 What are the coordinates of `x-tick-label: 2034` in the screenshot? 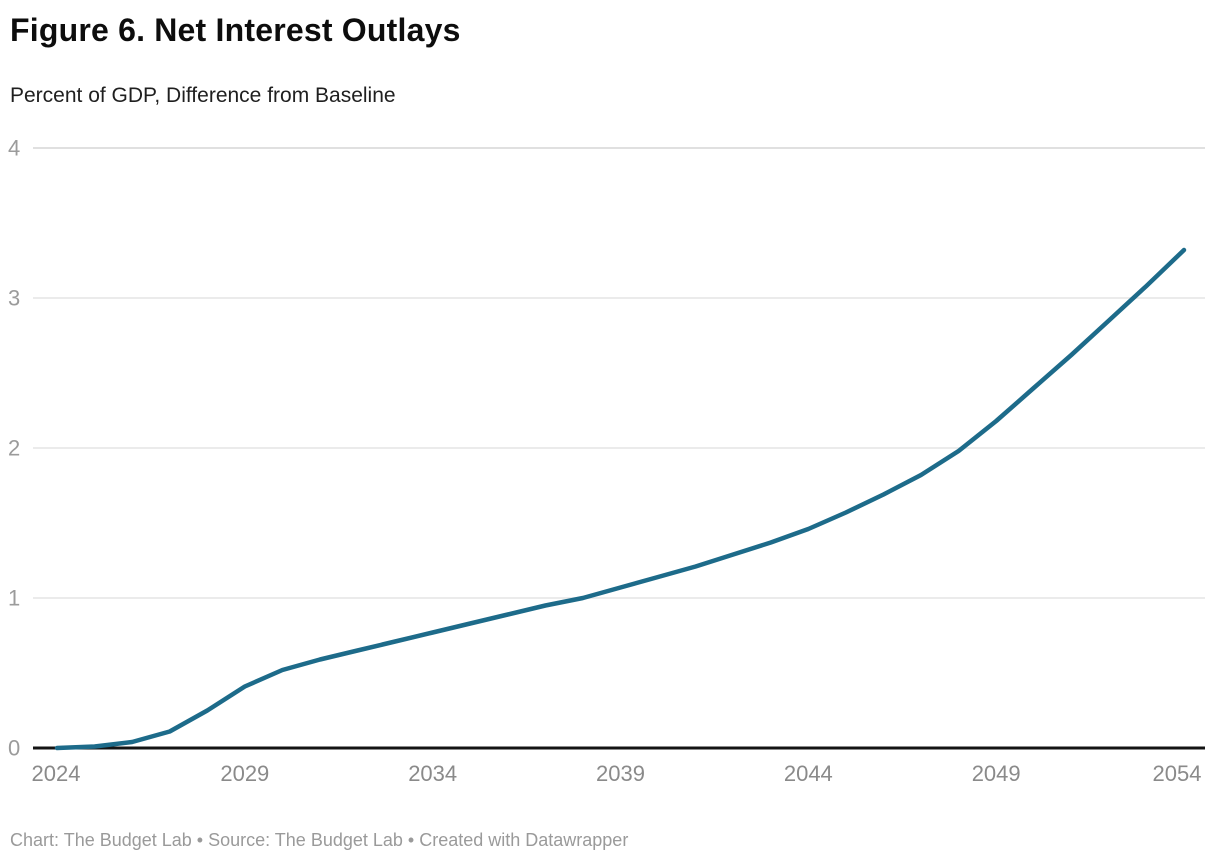 It's located at (432, 773).